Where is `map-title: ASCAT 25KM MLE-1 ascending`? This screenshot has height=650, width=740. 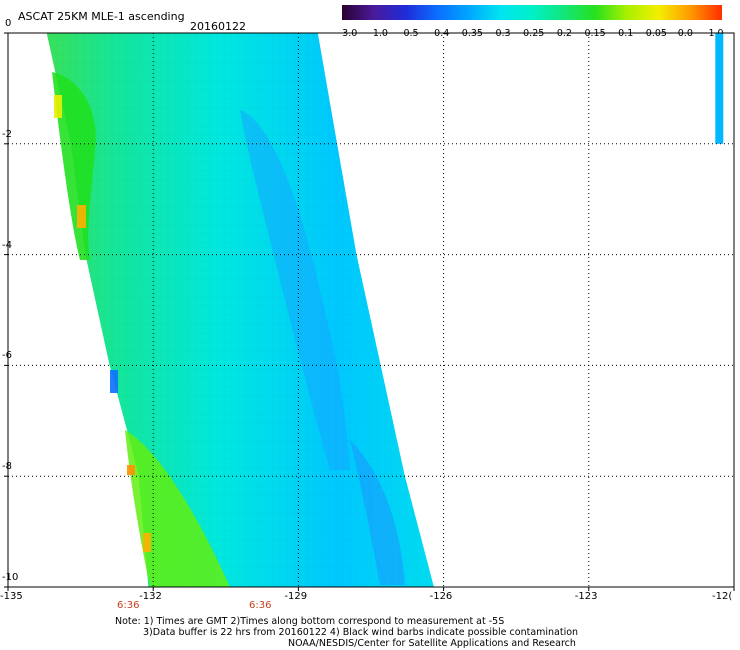 map-title: ASCAT 25KM MLE-1 ascending is located at coordinates (101, 16).